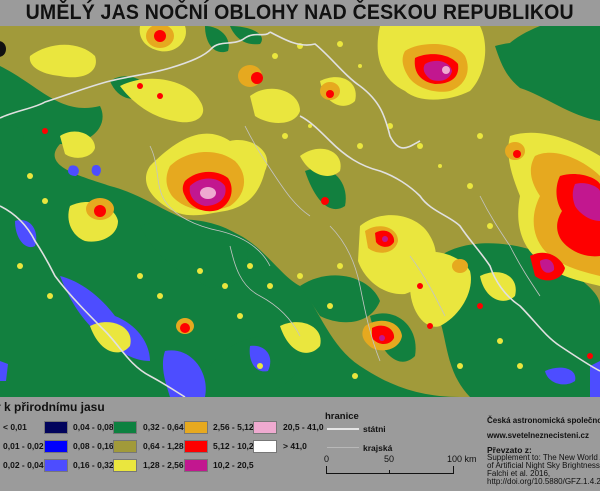  I want to click on borders-title: hranice, so click(342, 416).